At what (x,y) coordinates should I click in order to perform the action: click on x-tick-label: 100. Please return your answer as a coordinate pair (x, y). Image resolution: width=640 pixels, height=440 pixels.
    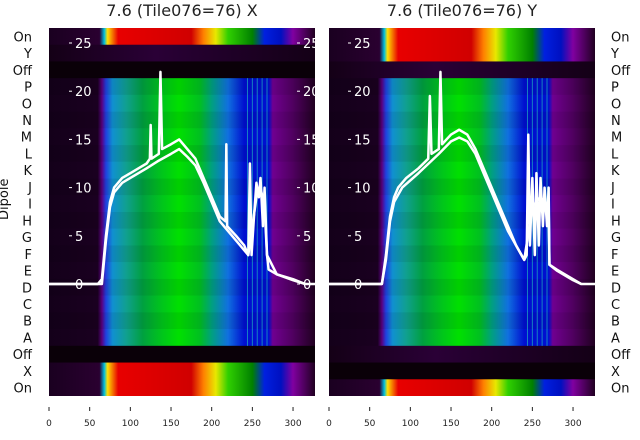
    Looking at the image, I should click on (410, 424).